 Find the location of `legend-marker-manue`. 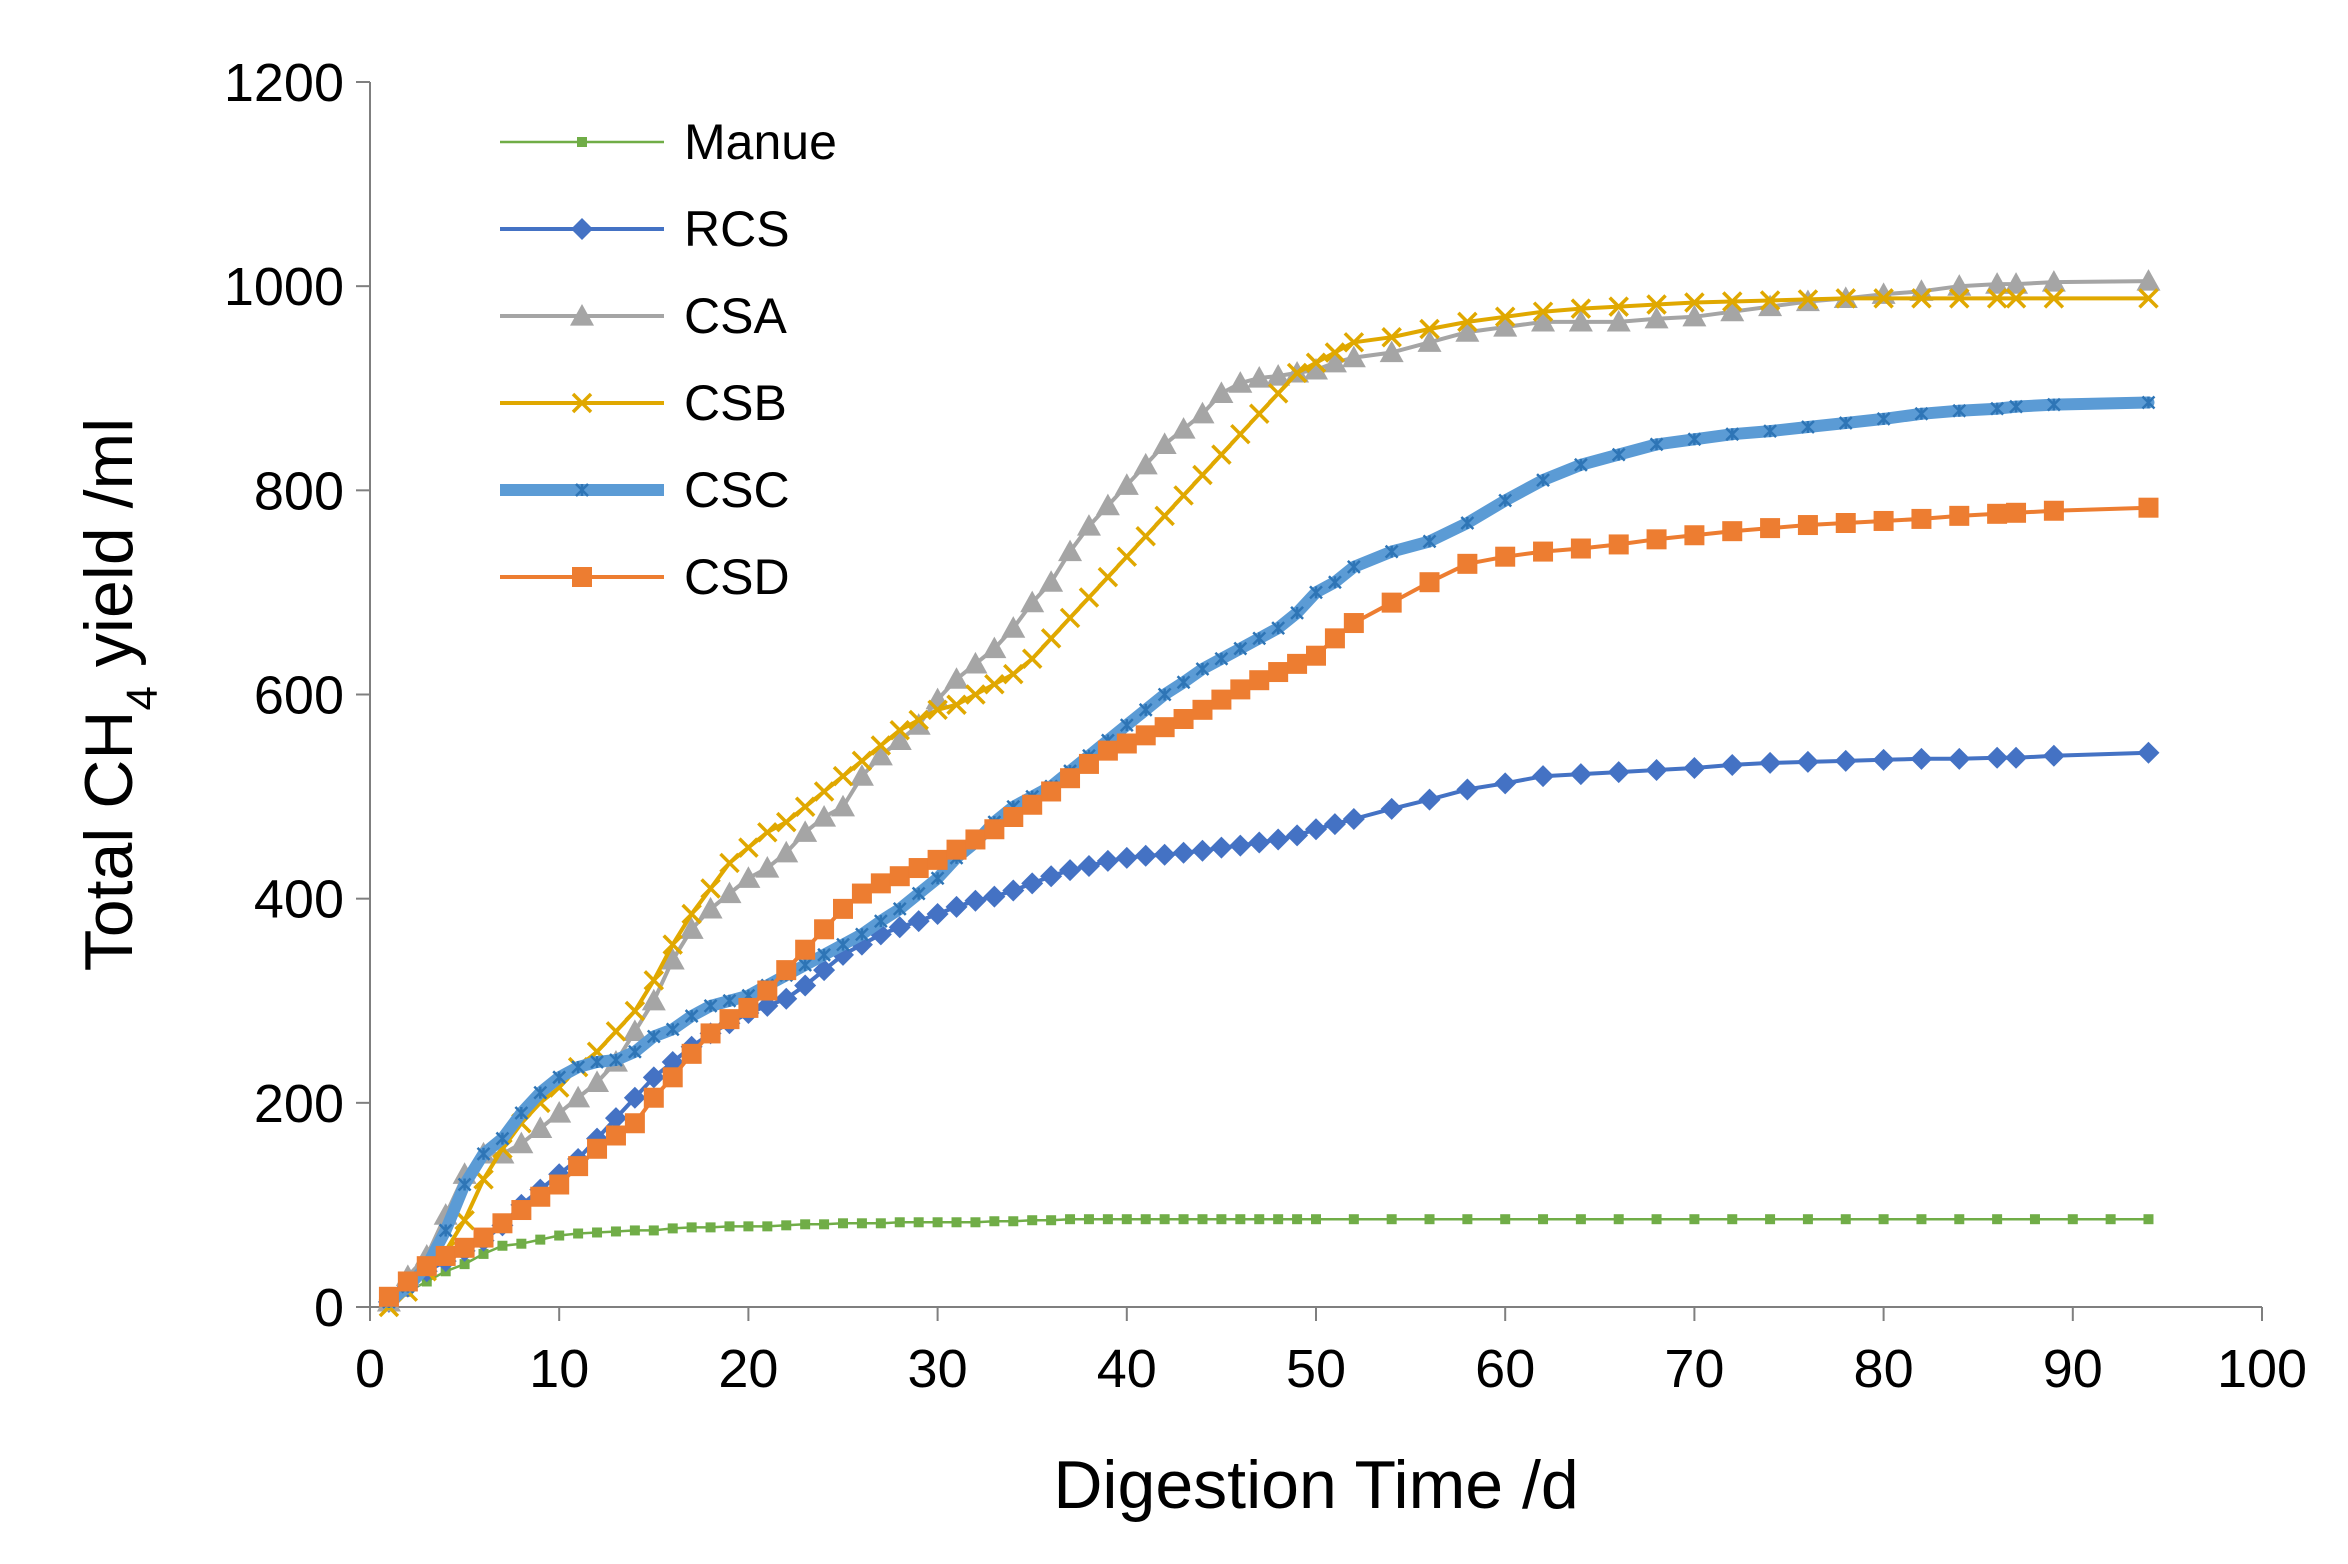

legend-marker-manue is located at coordinates (582, 142).